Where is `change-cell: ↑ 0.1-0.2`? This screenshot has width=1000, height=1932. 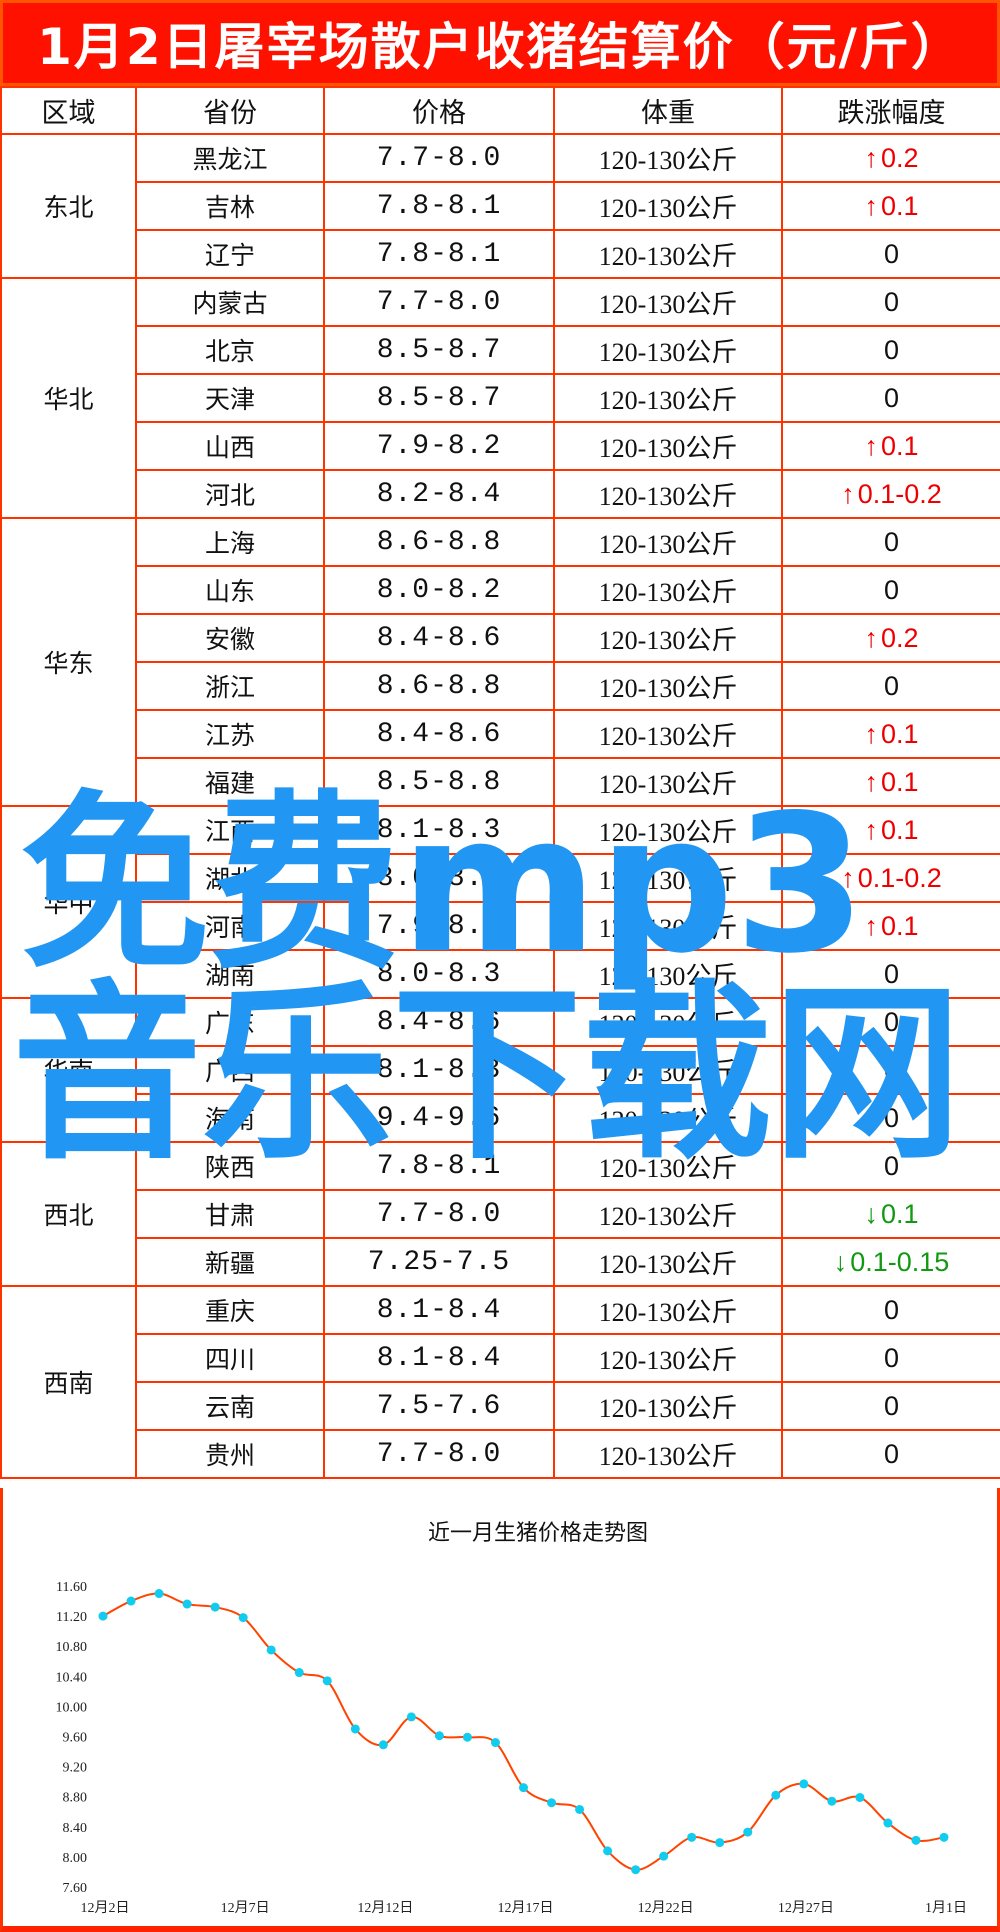
change-cell: ↑ 0.1-0.2 is located at coordinates (890, 878).